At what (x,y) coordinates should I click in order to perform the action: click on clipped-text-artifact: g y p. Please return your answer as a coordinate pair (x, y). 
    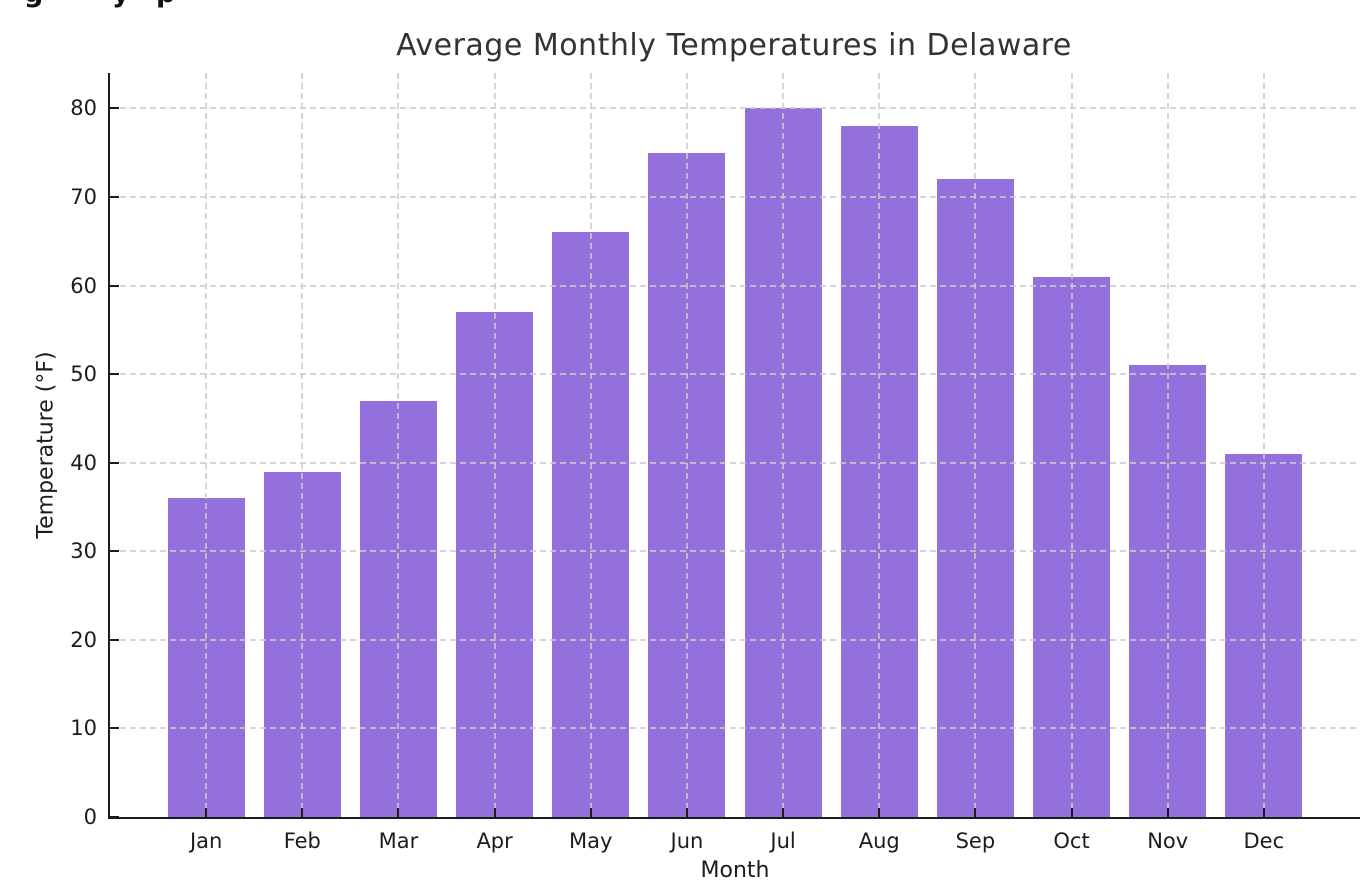
    Looking at the image, I should click on (115, 4).